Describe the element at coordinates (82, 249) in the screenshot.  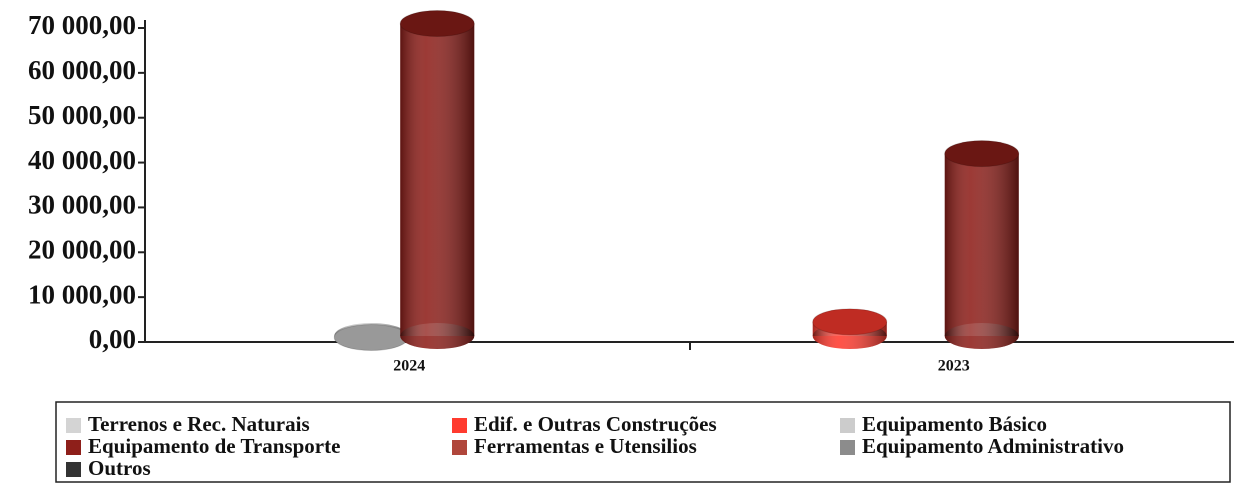
I see `y-tick-label: 20 000,00` at that location.